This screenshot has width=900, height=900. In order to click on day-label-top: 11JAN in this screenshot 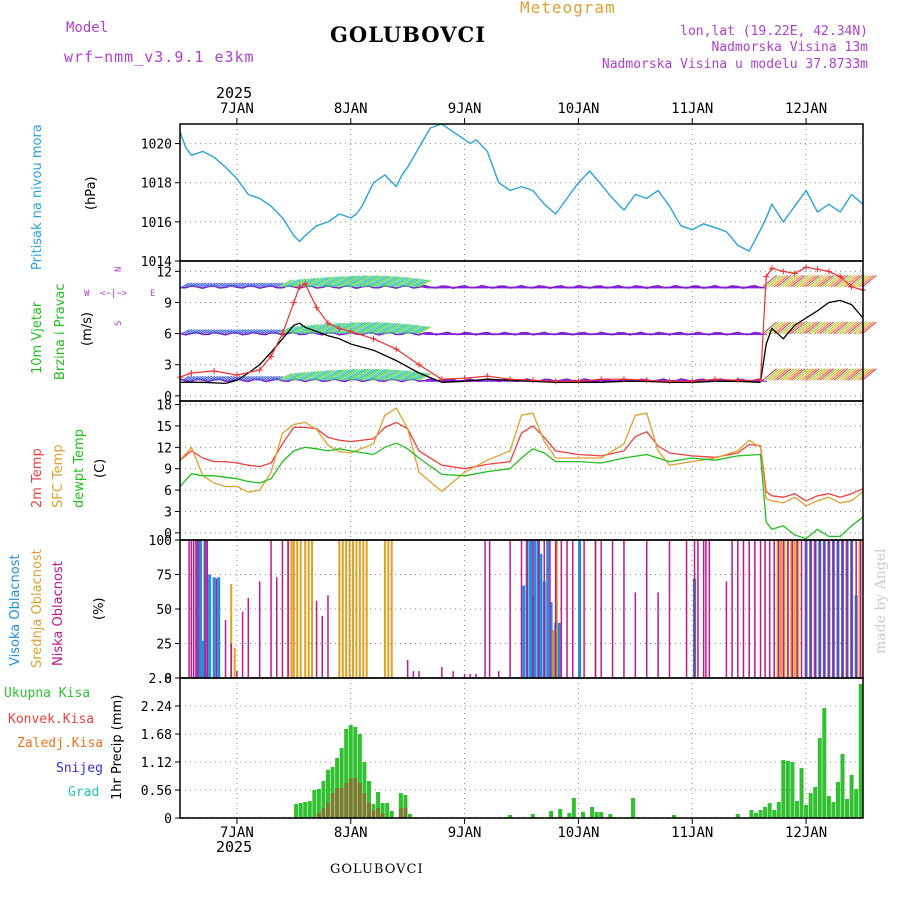, I will do `click(692, 109)`.